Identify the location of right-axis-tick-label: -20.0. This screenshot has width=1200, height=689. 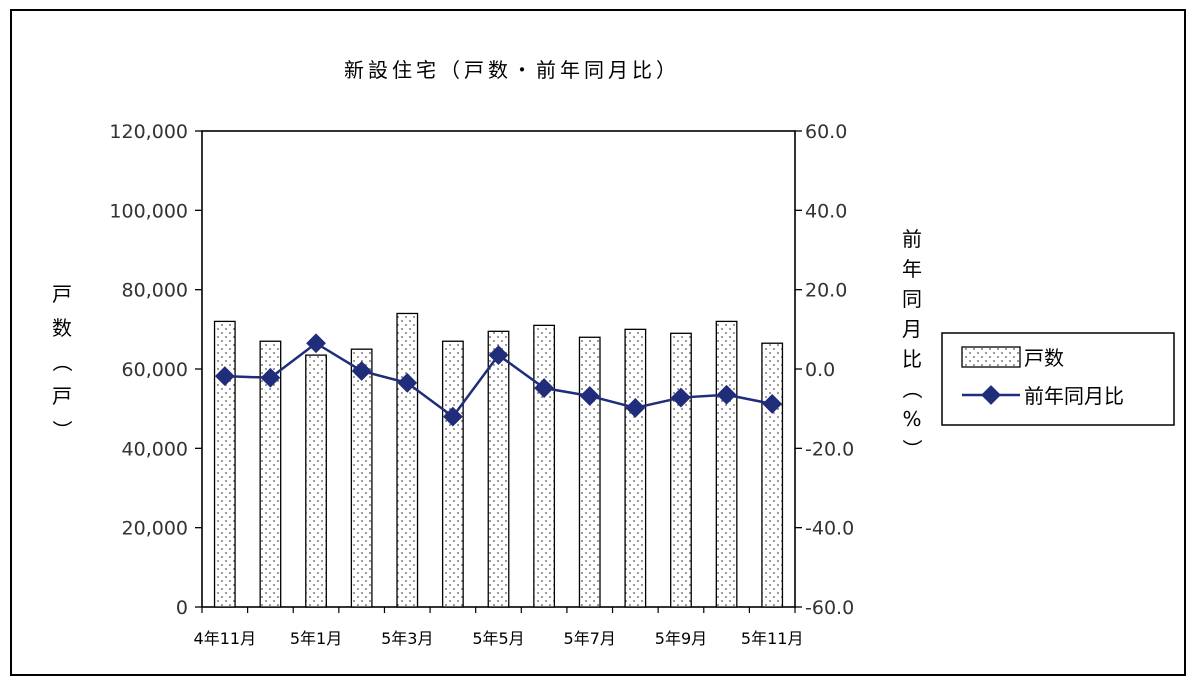
(829, 449).